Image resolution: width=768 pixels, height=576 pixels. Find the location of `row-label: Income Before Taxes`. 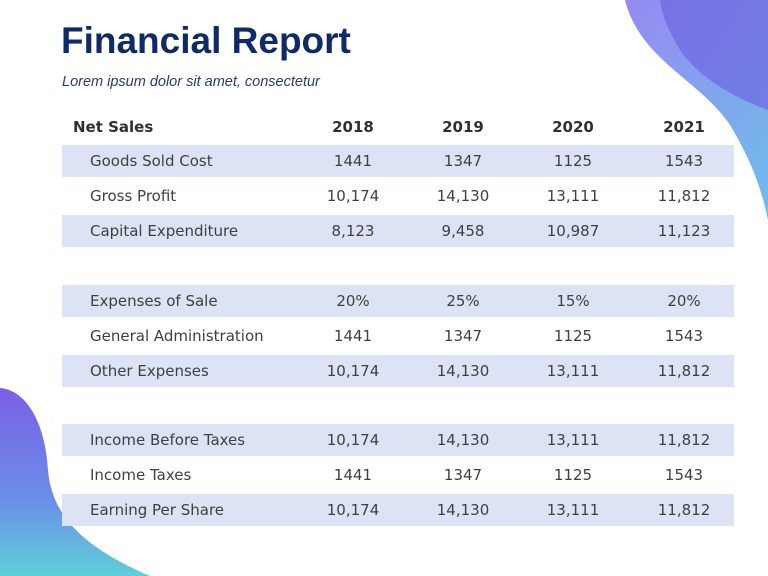

row-label: Income Before Taxes is located at coordinates (168, 440).